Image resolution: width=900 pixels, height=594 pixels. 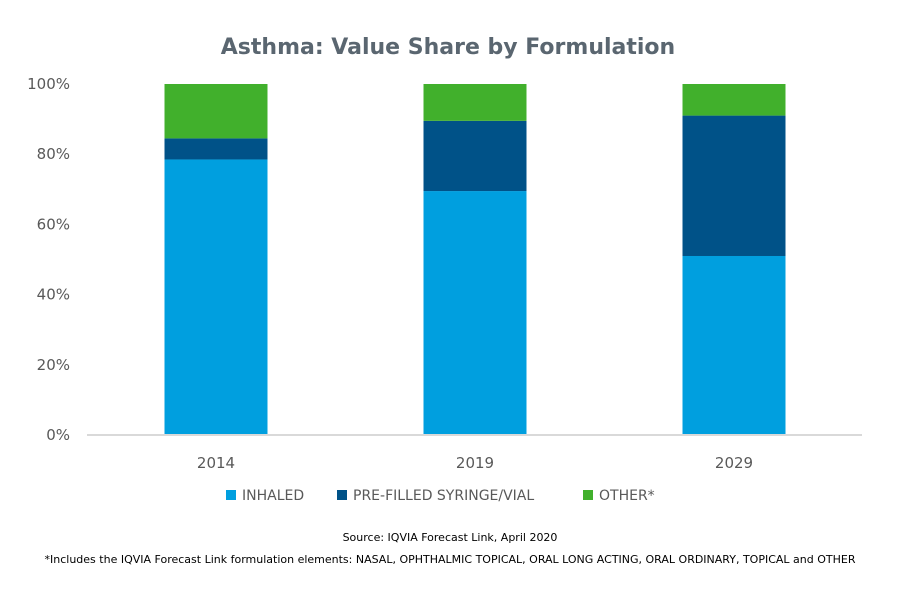 What do you see at coordinates (448, 47) in the screenshot?
I see `chart-title: Asthma: Value Share by Formulation` at bounding box center [448, 47].